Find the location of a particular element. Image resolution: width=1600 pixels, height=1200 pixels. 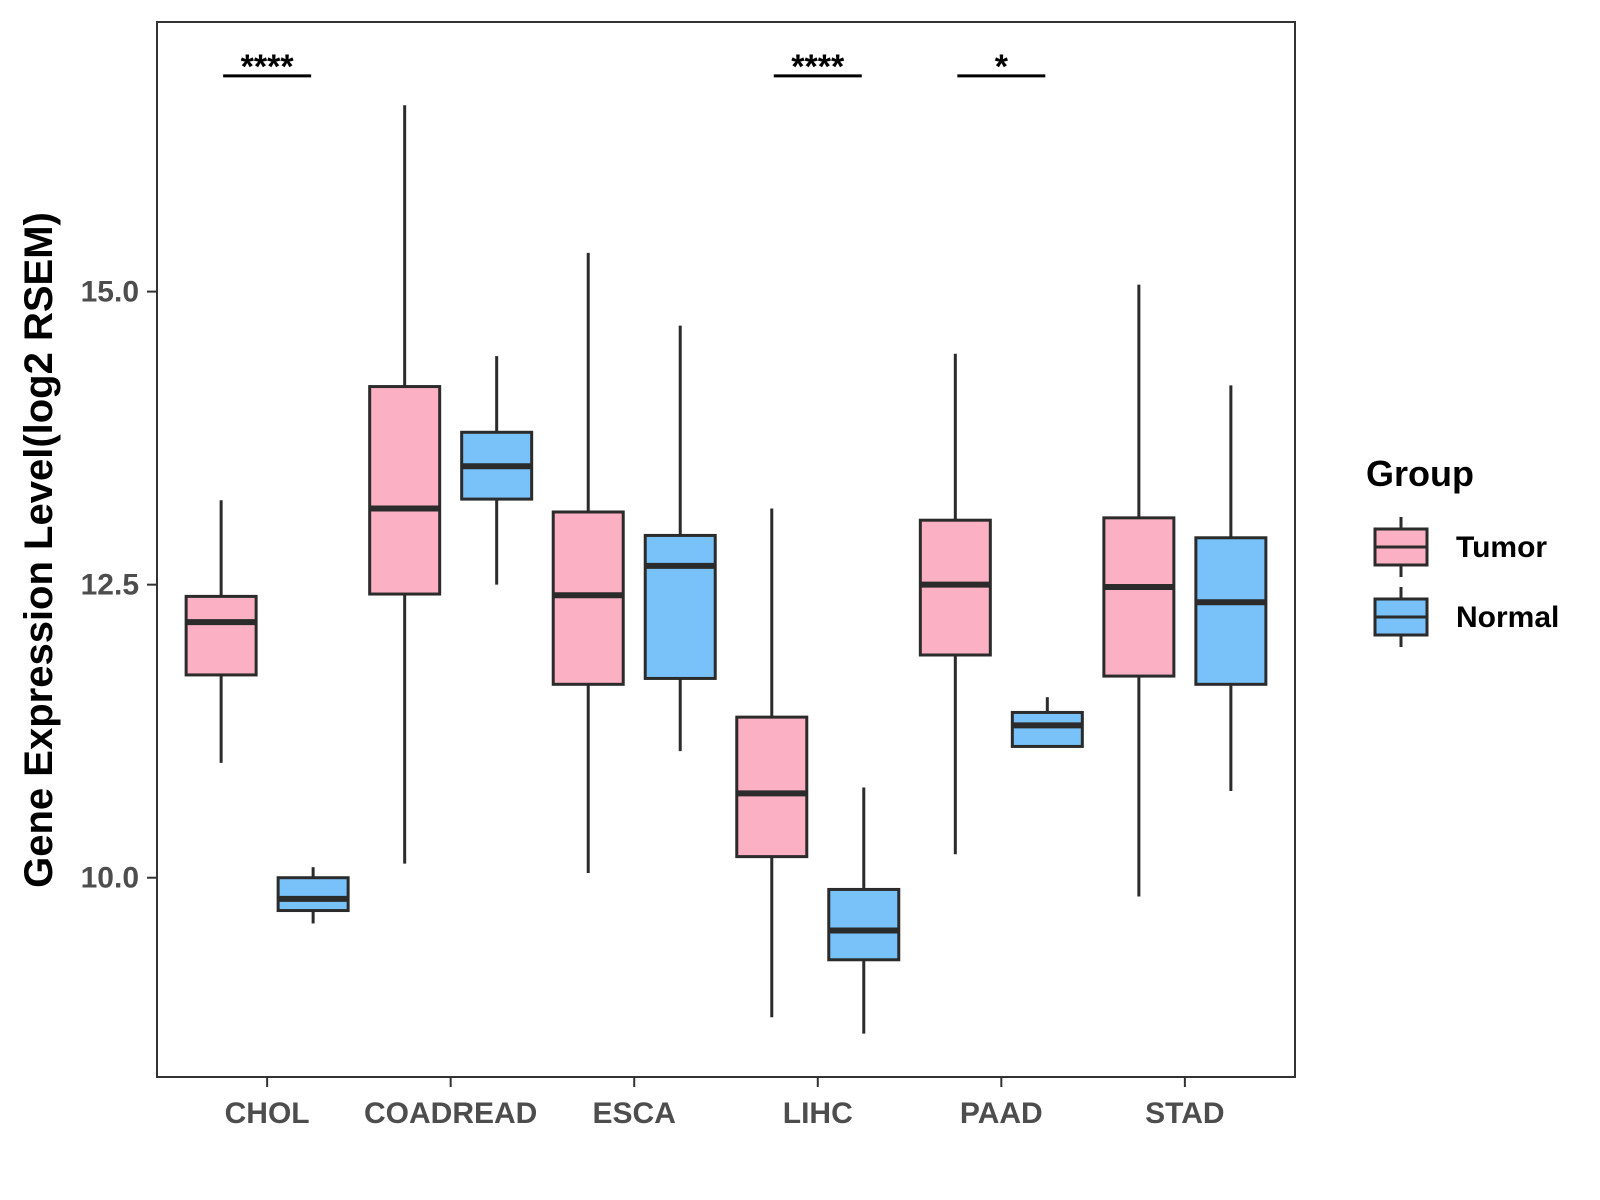

x-tick-label: ESCA is located at coordinates (634, 1113).